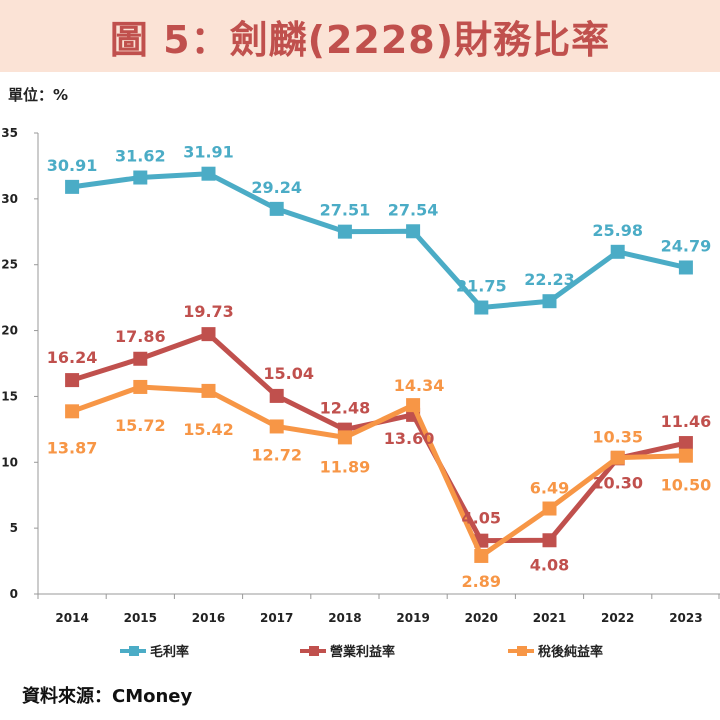 The image size is (720, 720). What do you see at coordinates (360, 39) in the screenshot?
I see `chart-title: 圖 5：劍麟(2228)財務比率` at bounding box center [360, 39].